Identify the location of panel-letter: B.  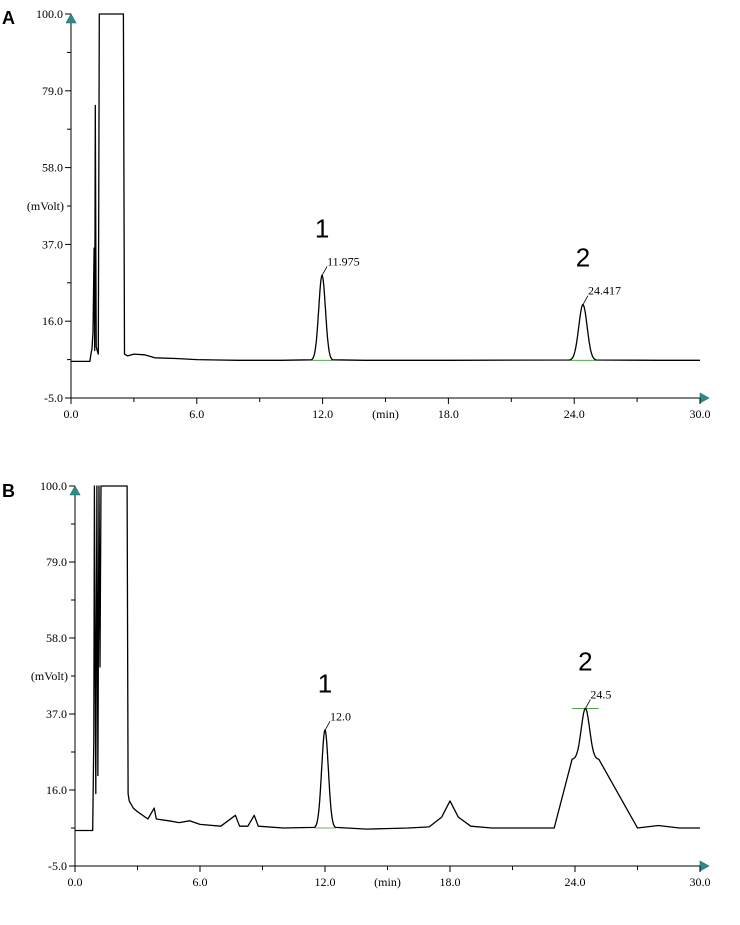
(8, 491).